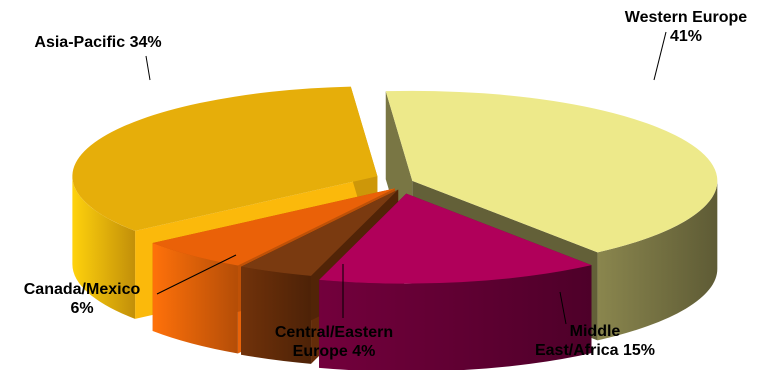  What do you see at coordinates (82, 299) in the screenshot?
I see `slice-label: Canada/Mexico 6%` at bounding box center [82, 299].